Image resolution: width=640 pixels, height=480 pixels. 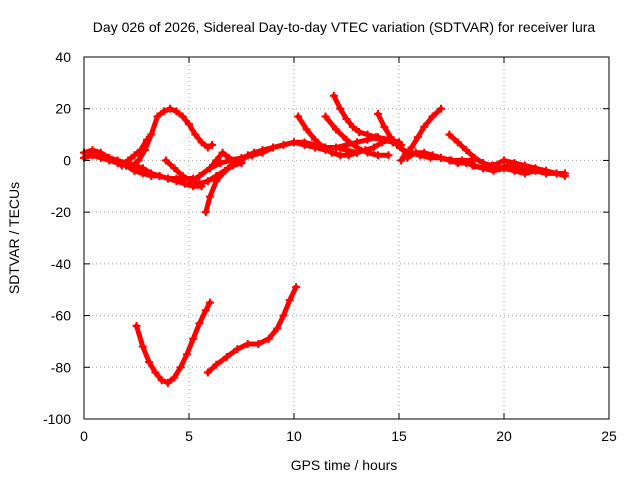 What do you see at coordinates (609, 436) in the screenshot?
I see `x-tick-label: 25` at bounding box center [609, 436].